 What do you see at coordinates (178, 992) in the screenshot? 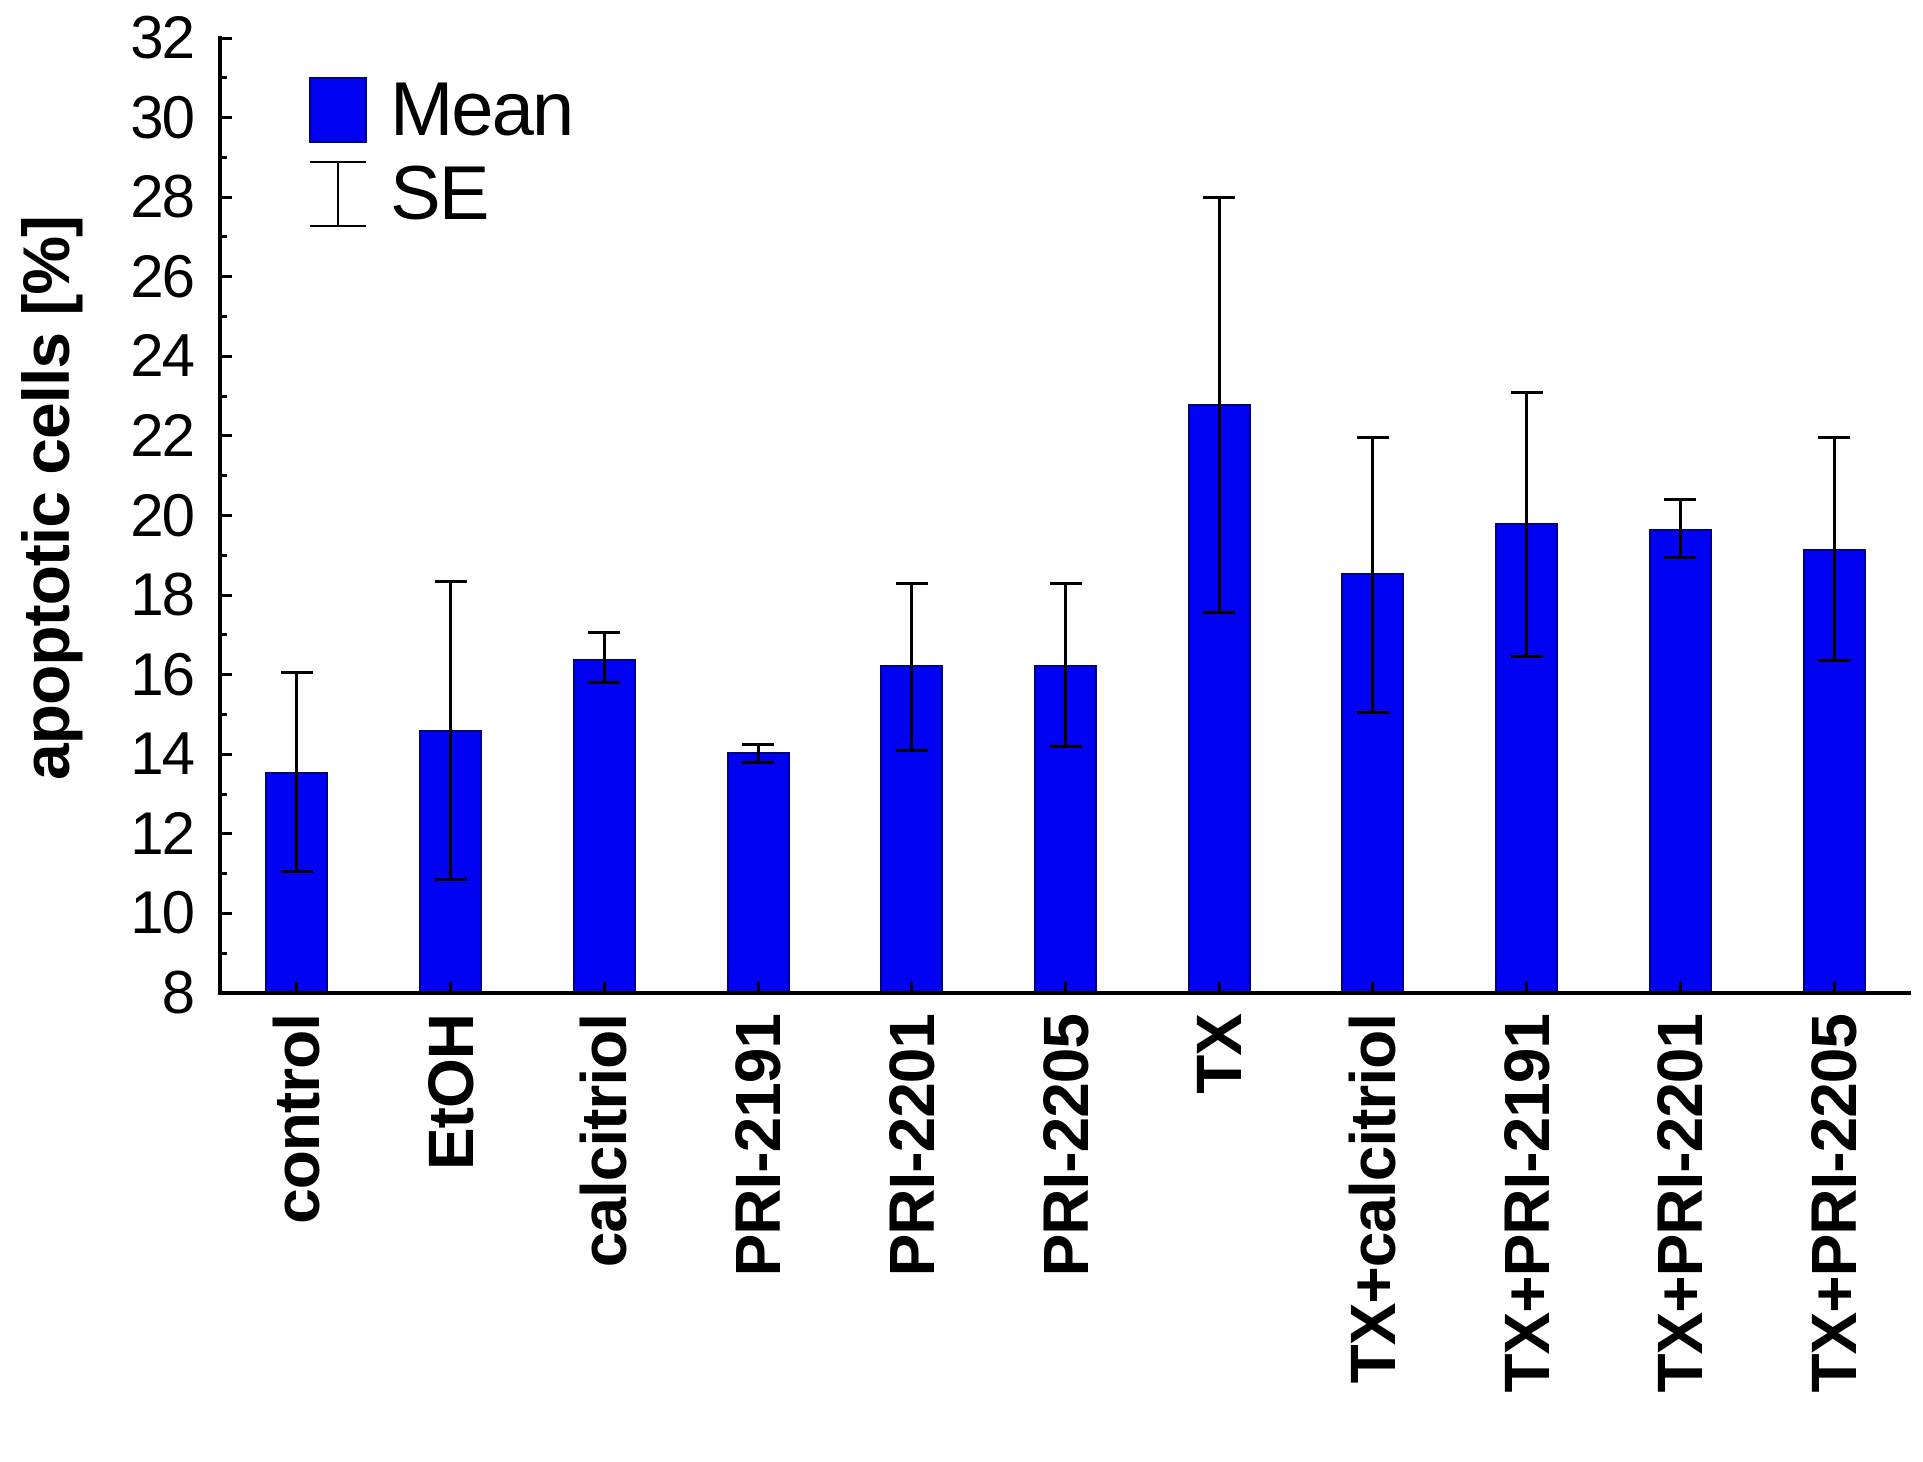
I see `y-tick-label: 8` at bounding box center [178, 992].